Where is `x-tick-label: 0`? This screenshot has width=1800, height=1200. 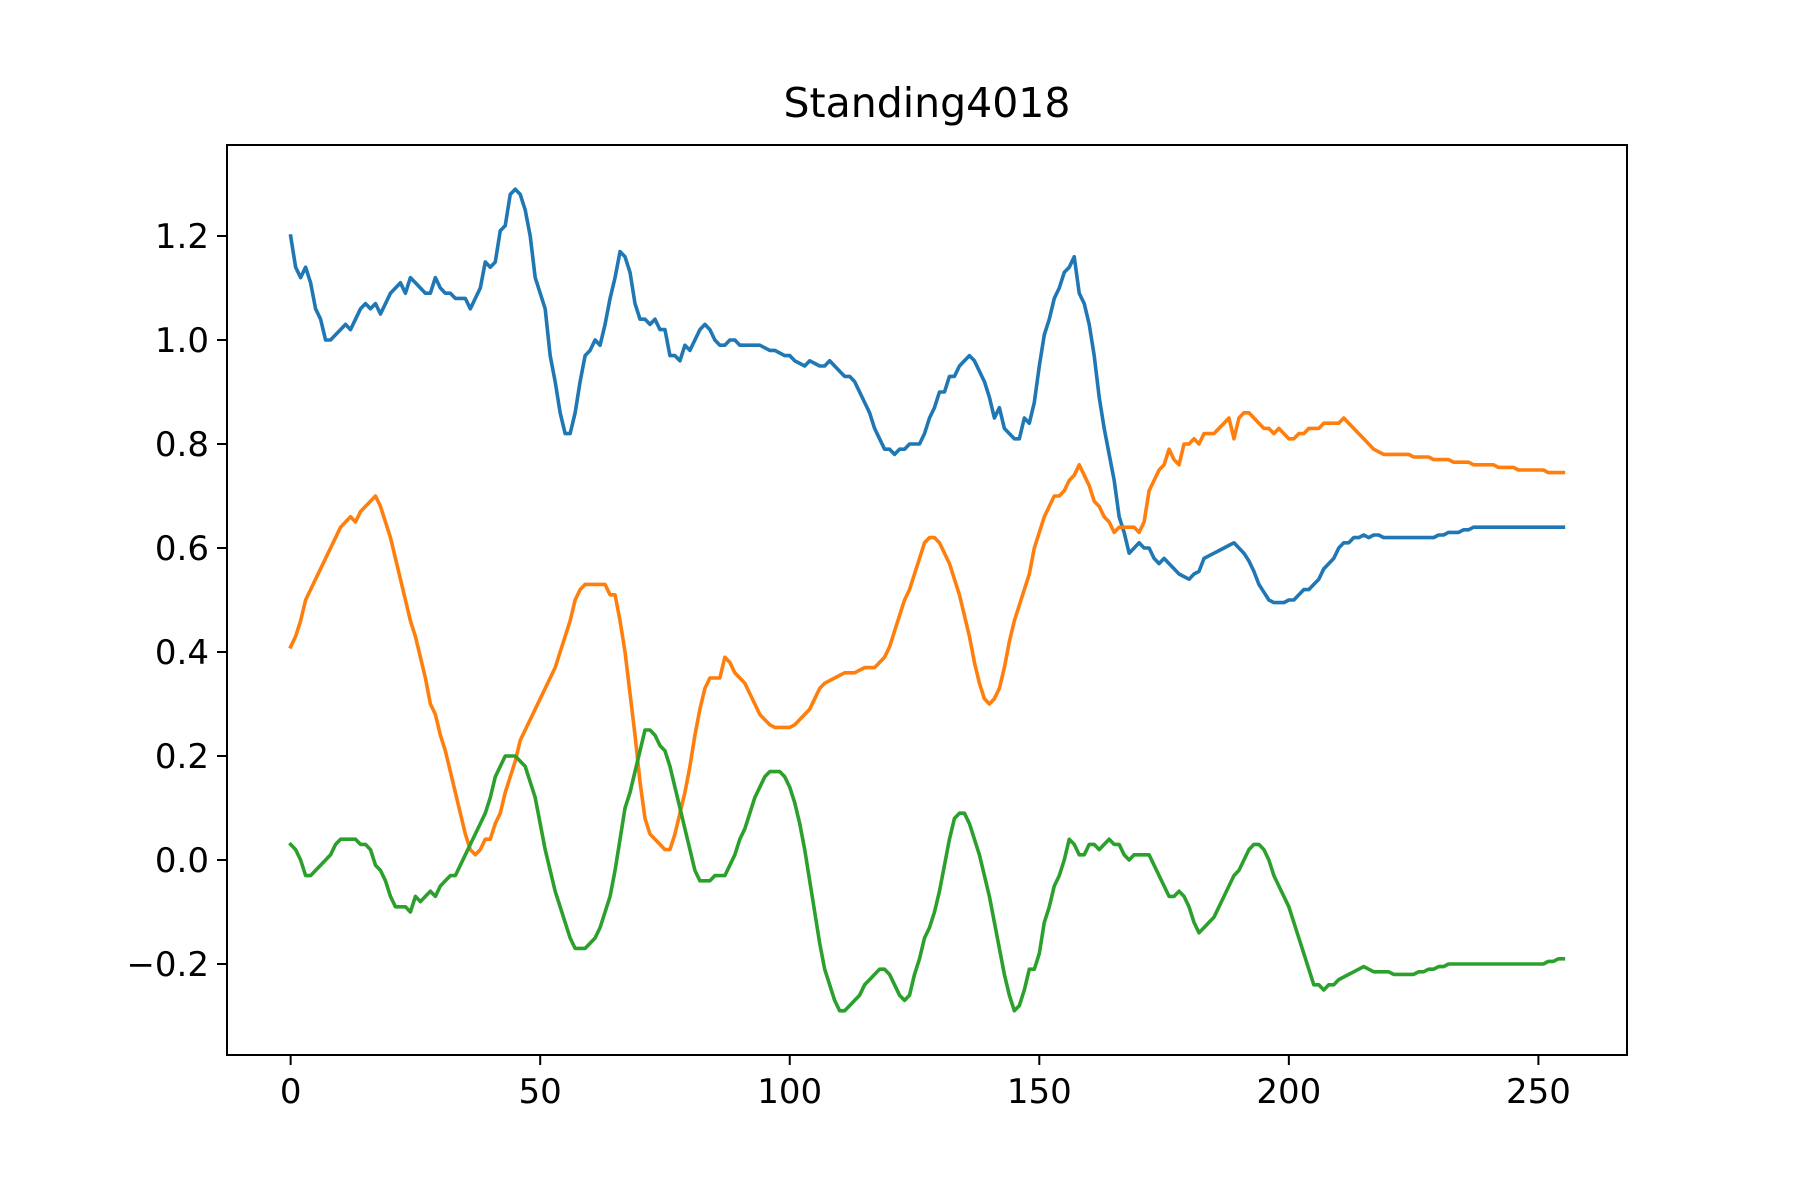 x-tick-label: 0 is located at coordinates (291, 1092).